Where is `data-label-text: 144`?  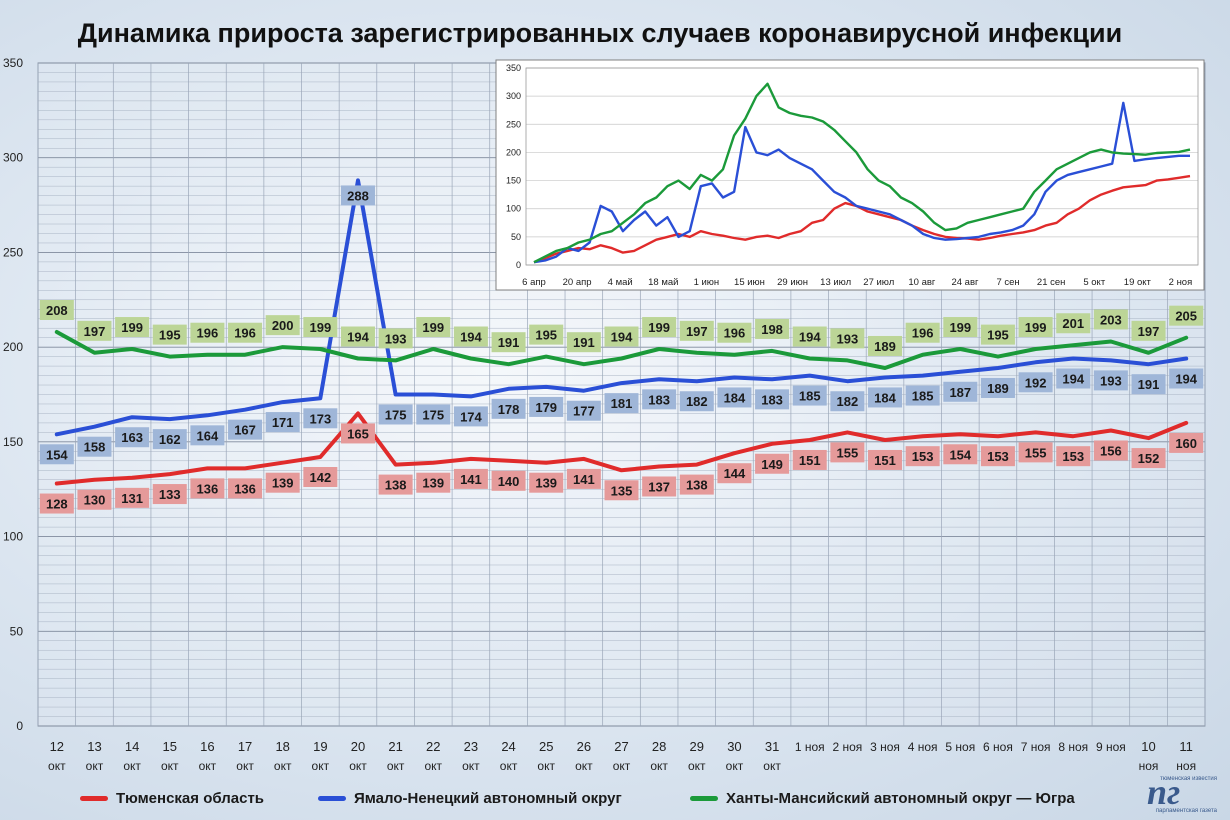
data-label-text: 144 is located at coordinates (735, 473).